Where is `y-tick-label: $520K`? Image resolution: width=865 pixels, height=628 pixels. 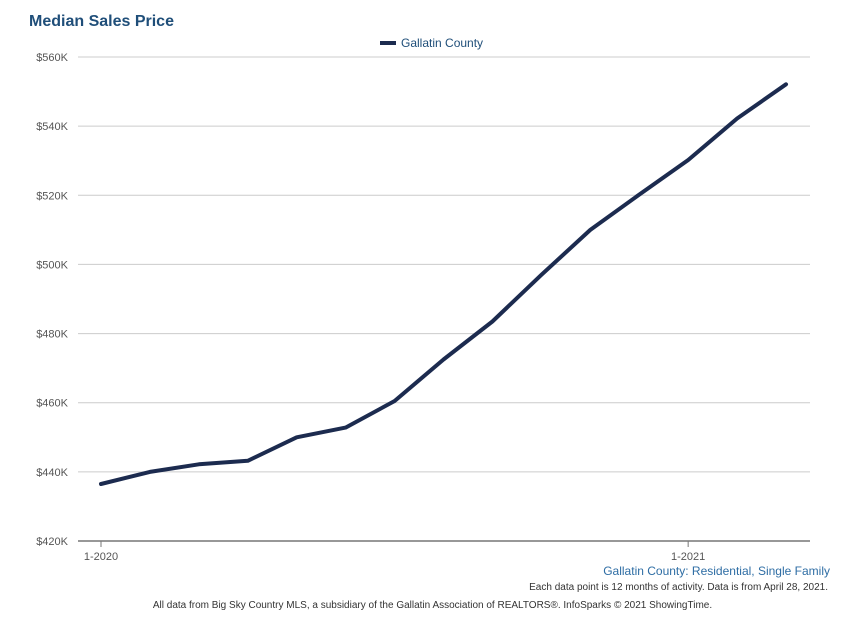
y-tick-label: $520K is located at coordinates (52, 196).